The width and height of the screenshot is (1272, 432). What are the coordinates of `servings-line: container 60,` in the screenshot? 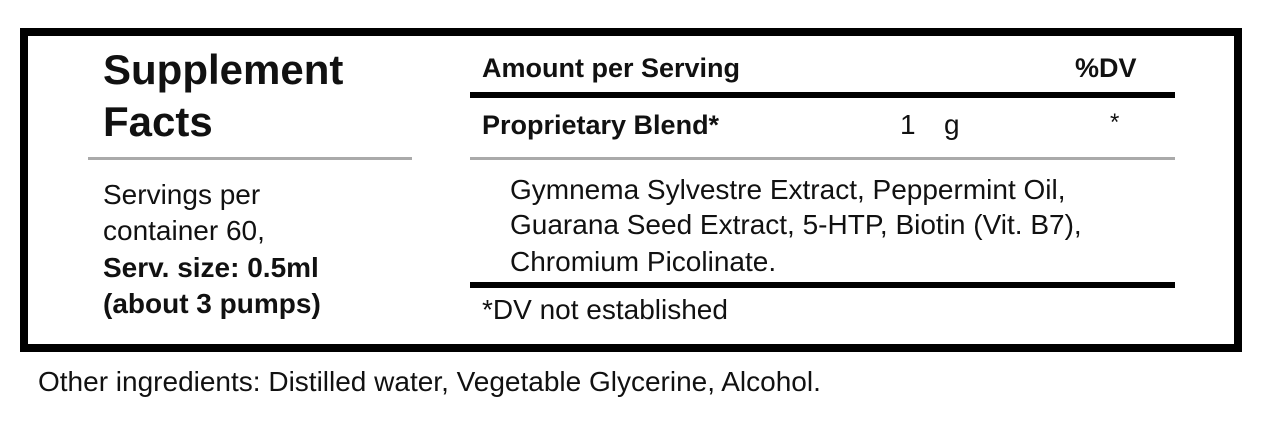 It's located at (184, 230).